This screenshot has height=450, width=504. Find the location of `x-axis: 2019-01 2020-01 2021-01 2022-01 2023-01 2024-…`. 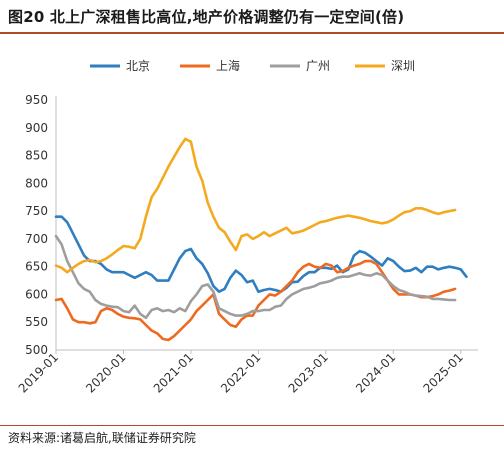

x-axis: 2019-01 2020-01 2021-01 2022-01 2023-01 2024-… is located at coordinates (247, 372).